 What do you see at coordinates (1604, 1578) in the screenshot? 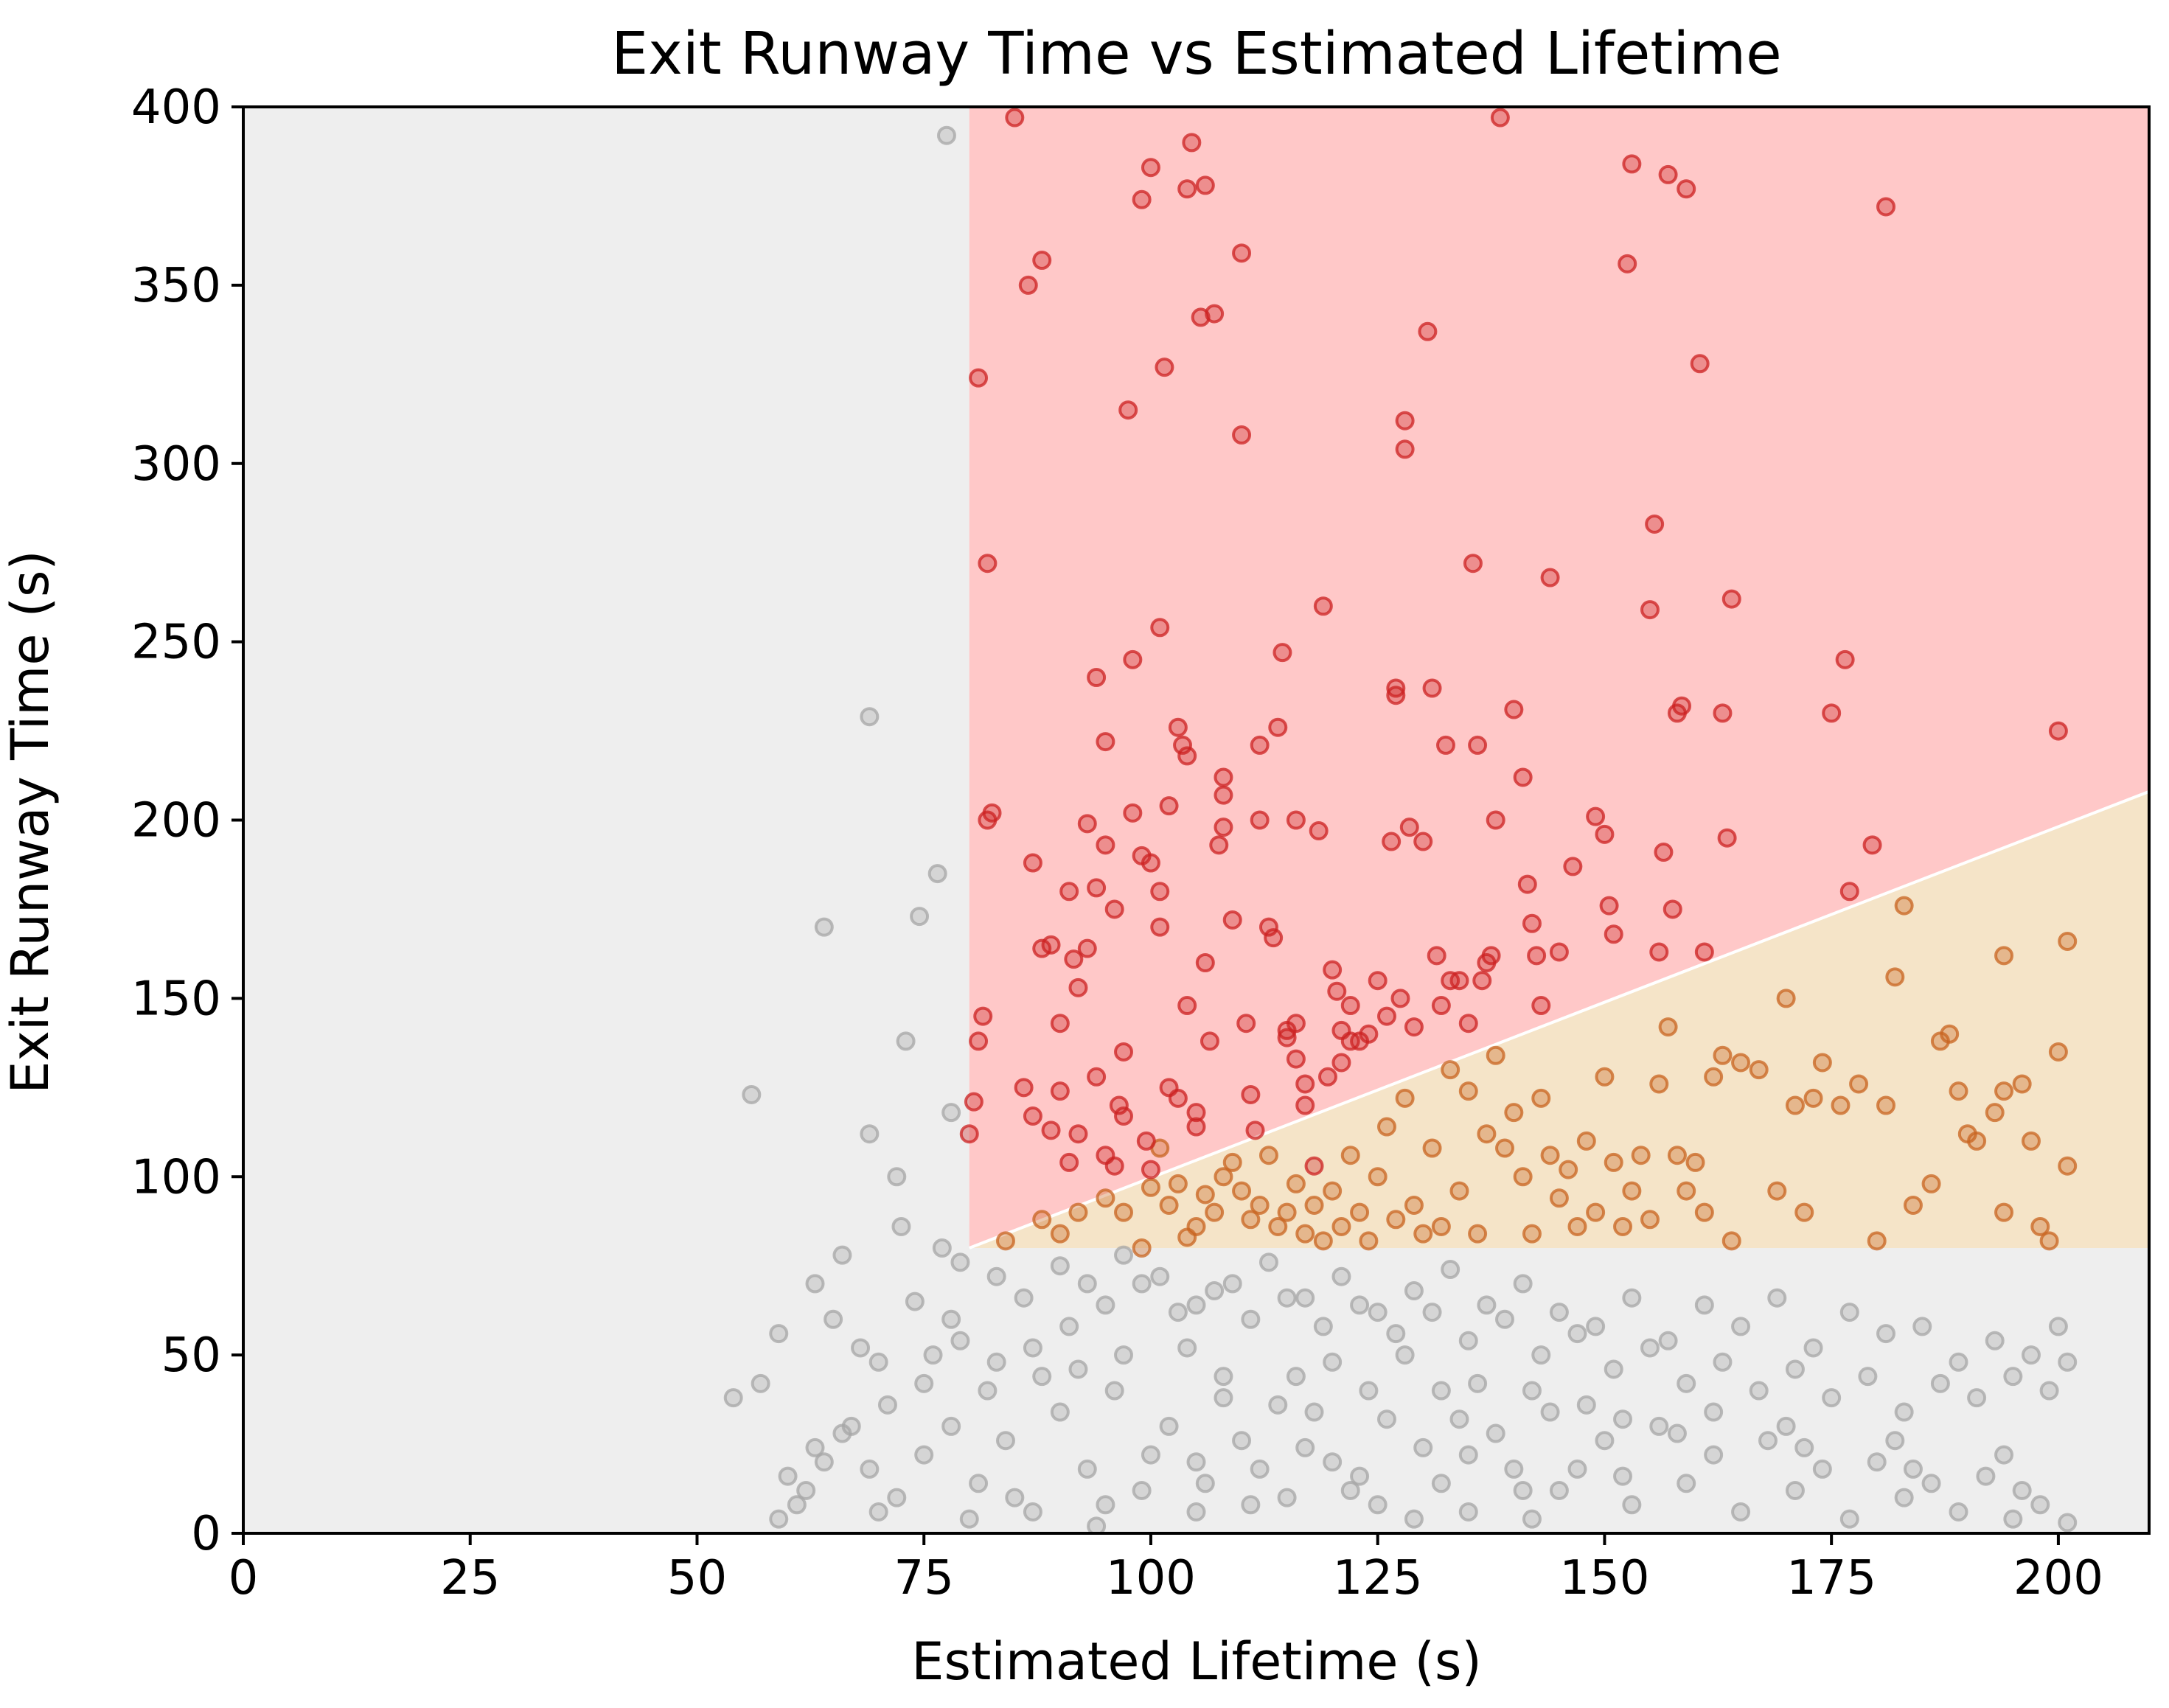
I see `x-tick-label: 150` at bounding box center [1604, 1578].